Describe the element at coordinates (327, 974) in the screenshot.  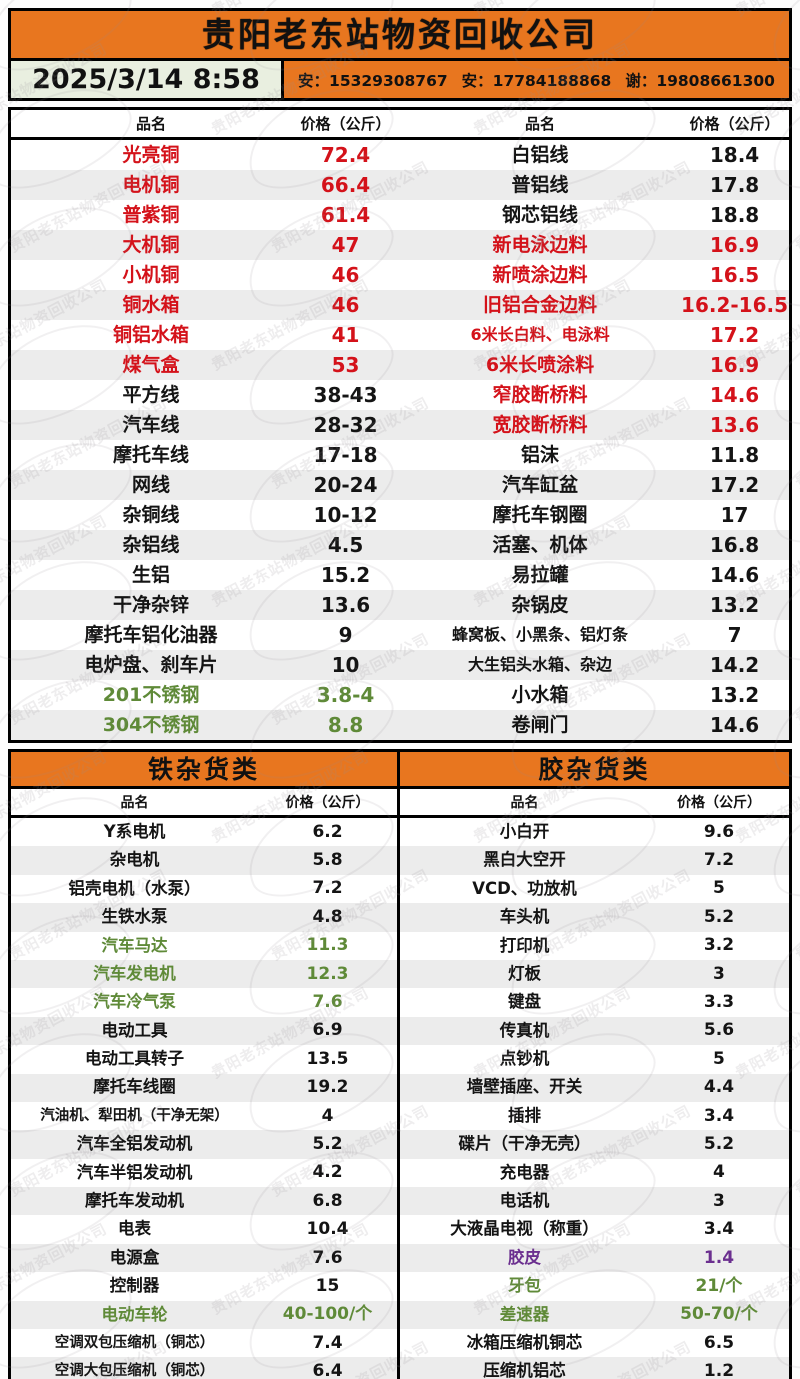
I see `price-cell: 12.3` at that location.